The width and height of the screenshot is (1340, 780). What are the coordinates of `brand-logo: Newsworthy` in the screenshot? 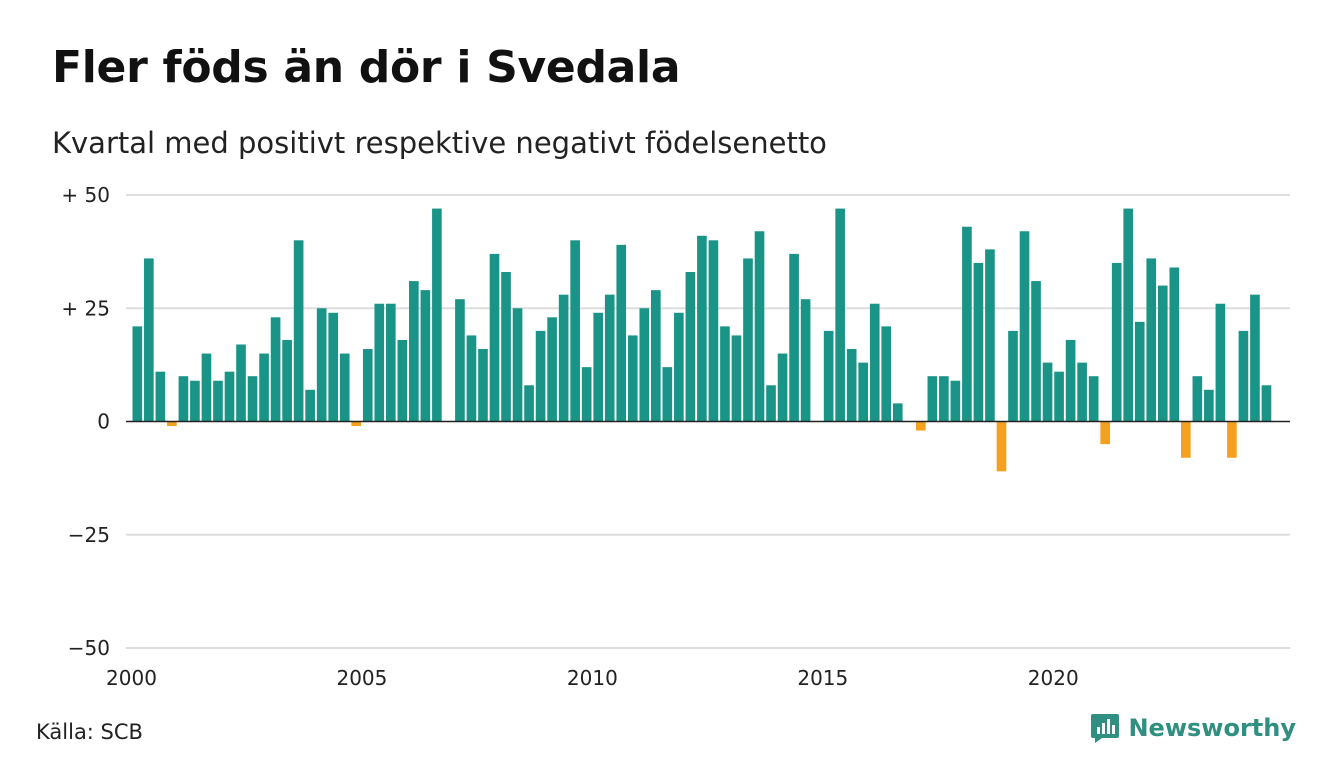 It's located at (1193, 728).